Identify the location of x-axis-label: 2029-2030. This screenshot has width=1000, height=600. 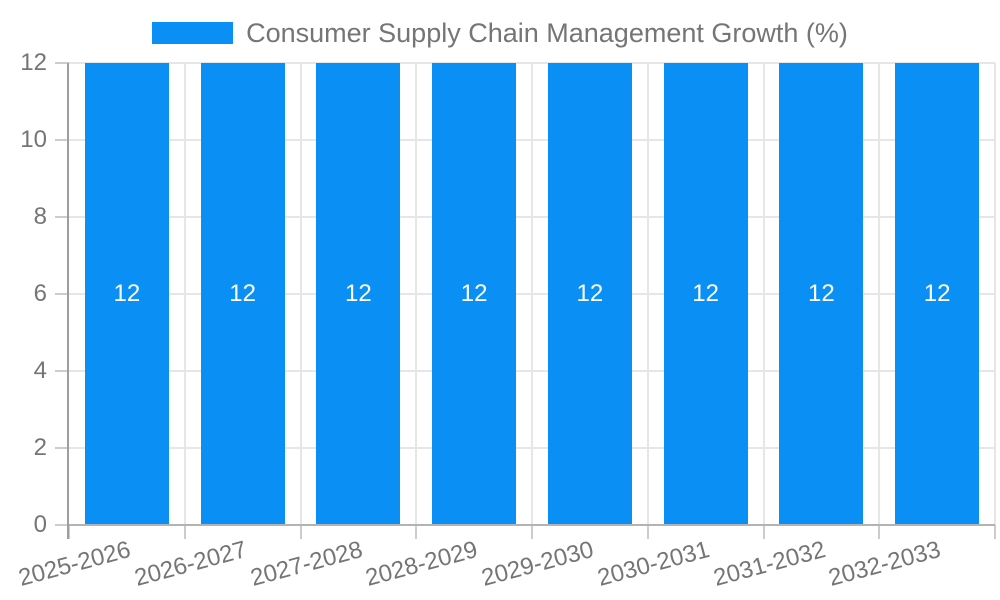
(537, 564).